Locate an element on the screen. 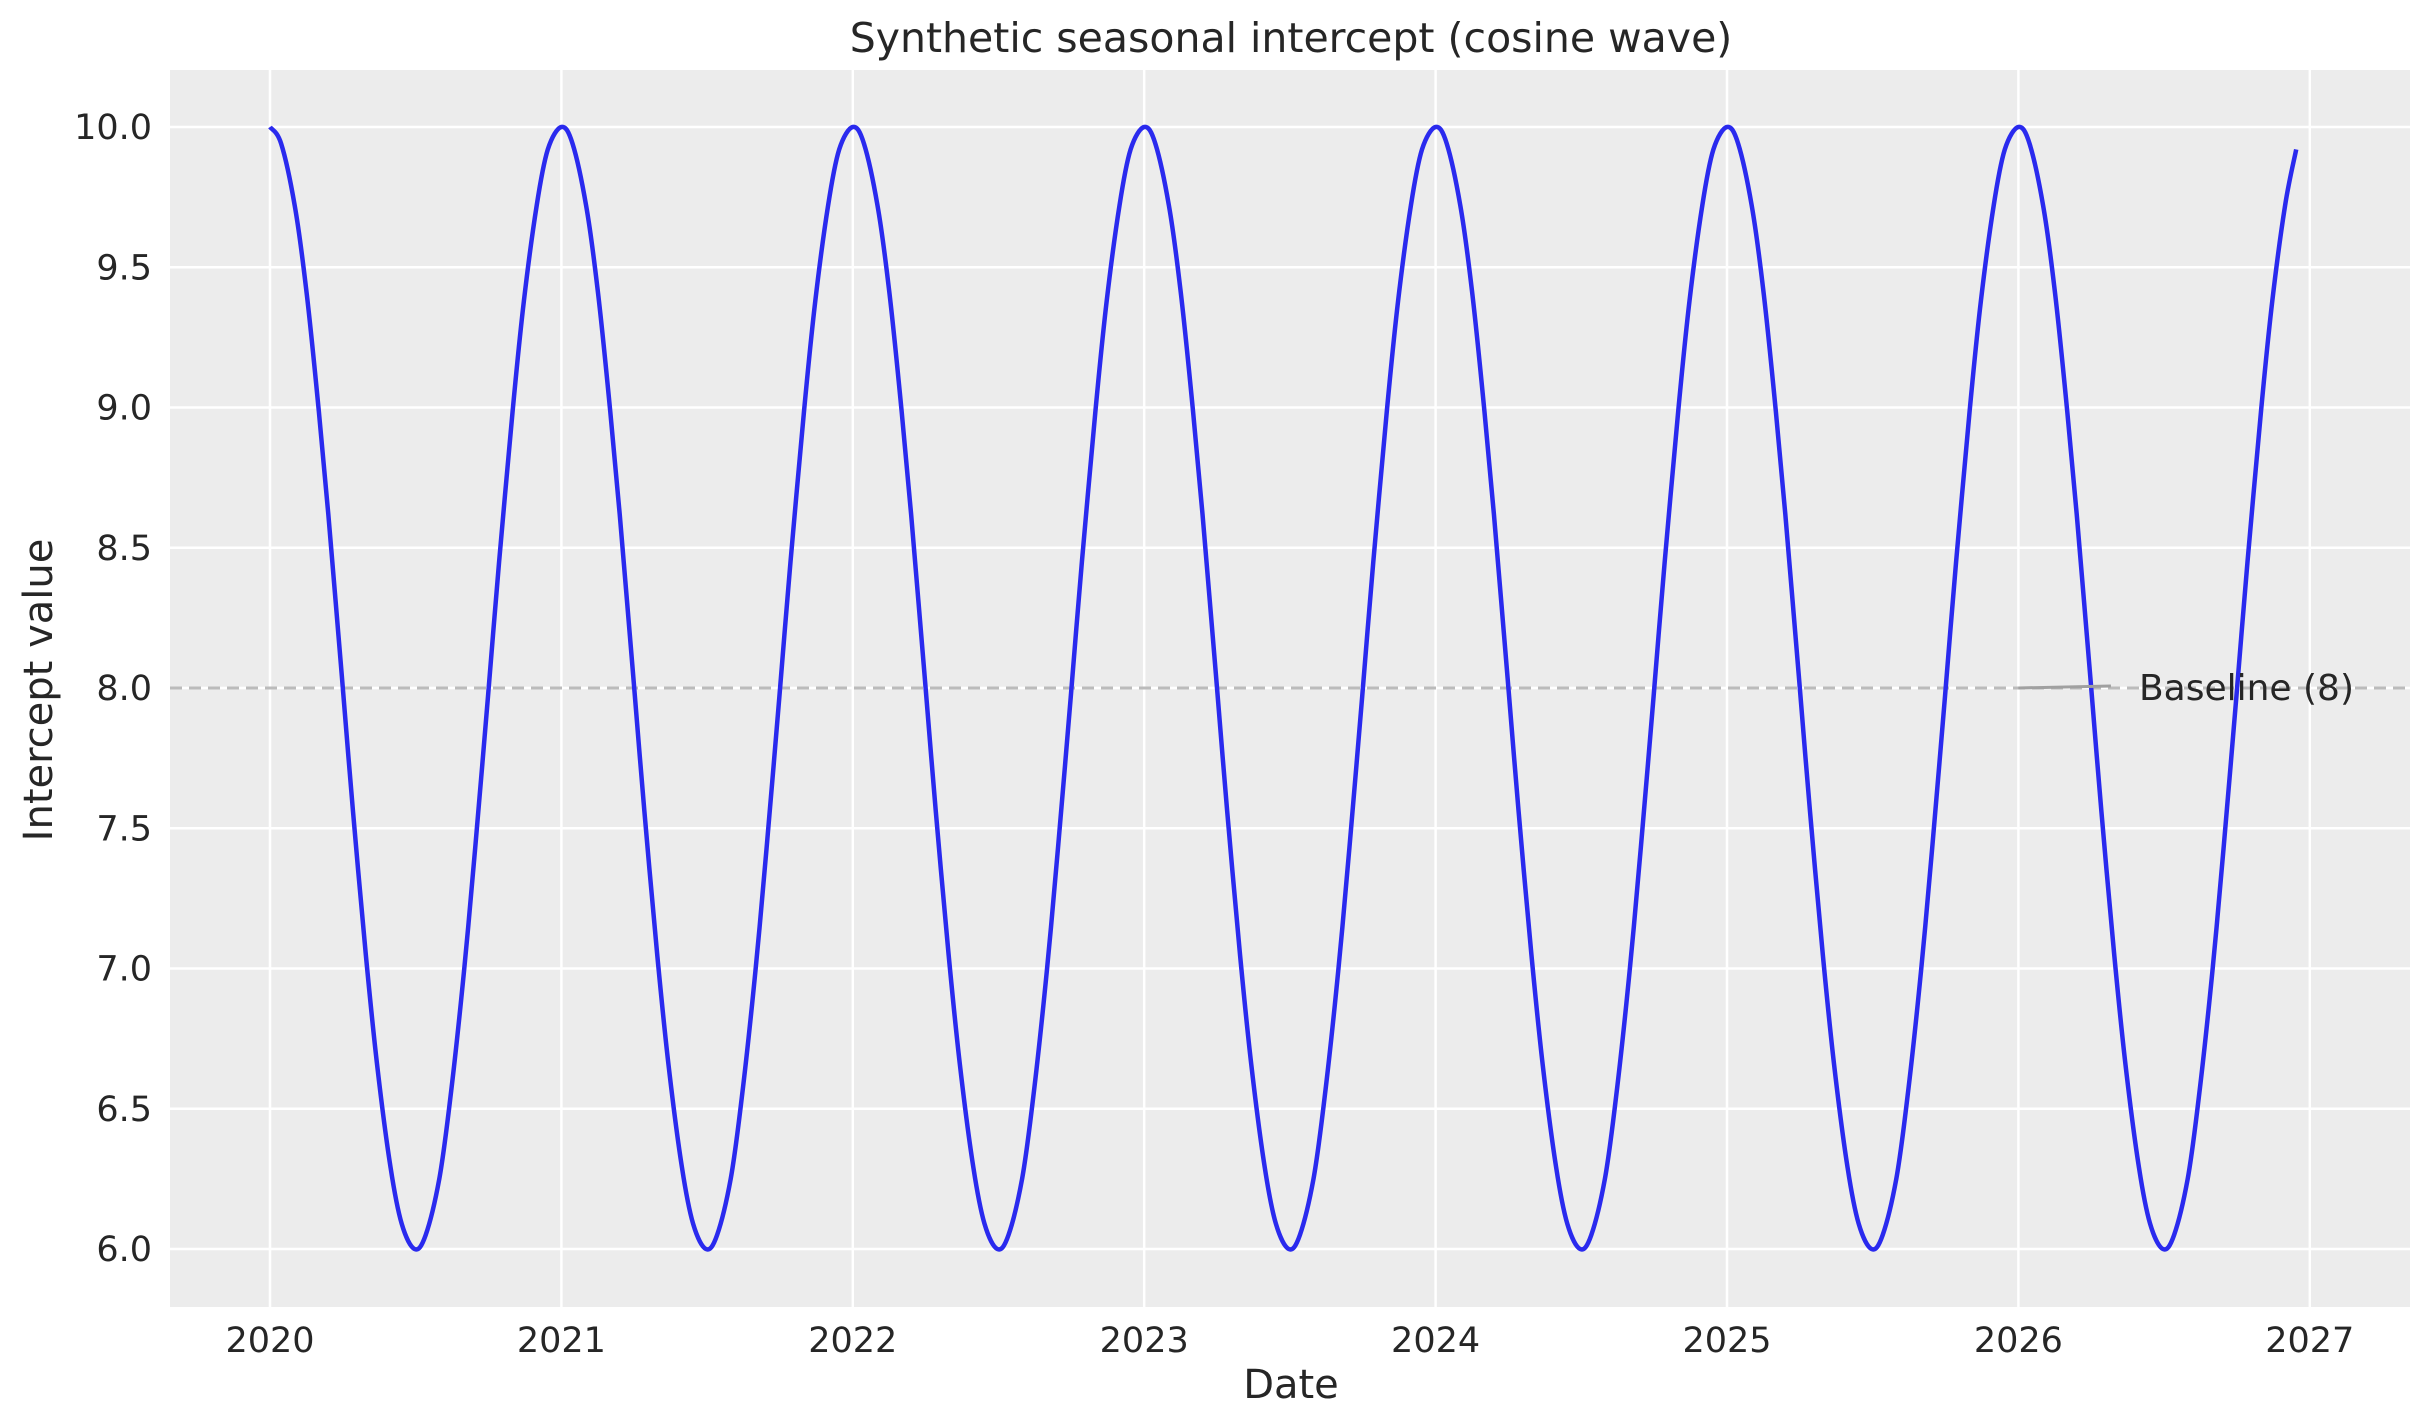 The width and height of the screenshot is (2423, 1423). y-axis-label: Intercept value is located at coordinates (39, 690).